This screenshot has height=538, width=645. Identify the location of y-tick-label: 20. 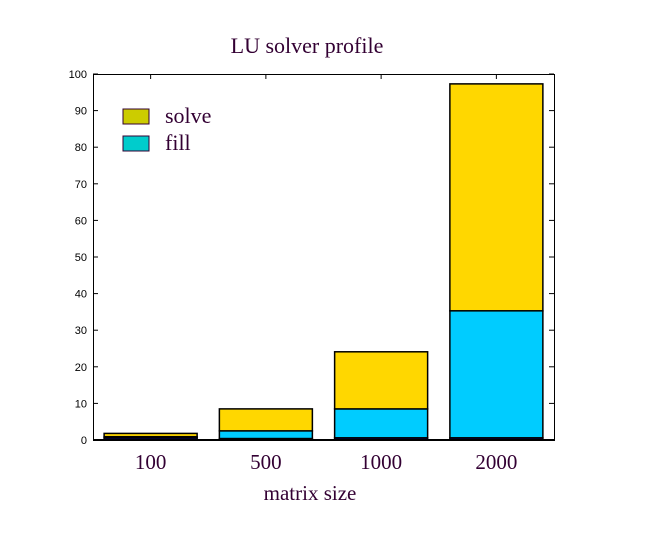
(81, 368).